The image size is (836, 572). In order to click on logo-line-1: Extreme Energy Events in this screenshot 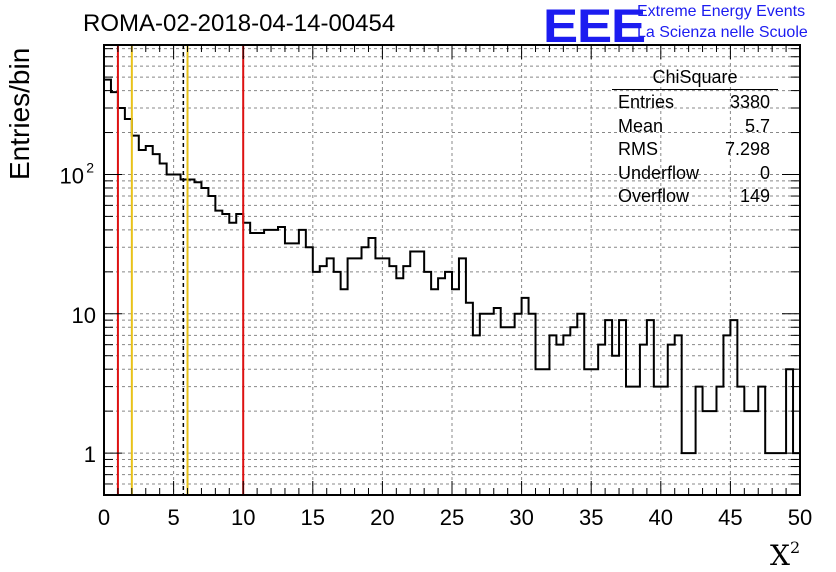, I will do `click(721, 11)`.